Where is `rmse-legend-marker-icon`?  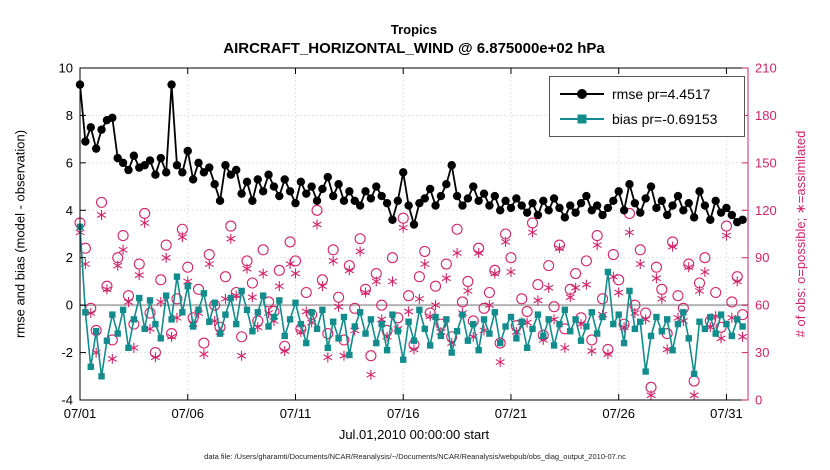 rmse-legend-marker-icon is located at coordinates (582, 94).